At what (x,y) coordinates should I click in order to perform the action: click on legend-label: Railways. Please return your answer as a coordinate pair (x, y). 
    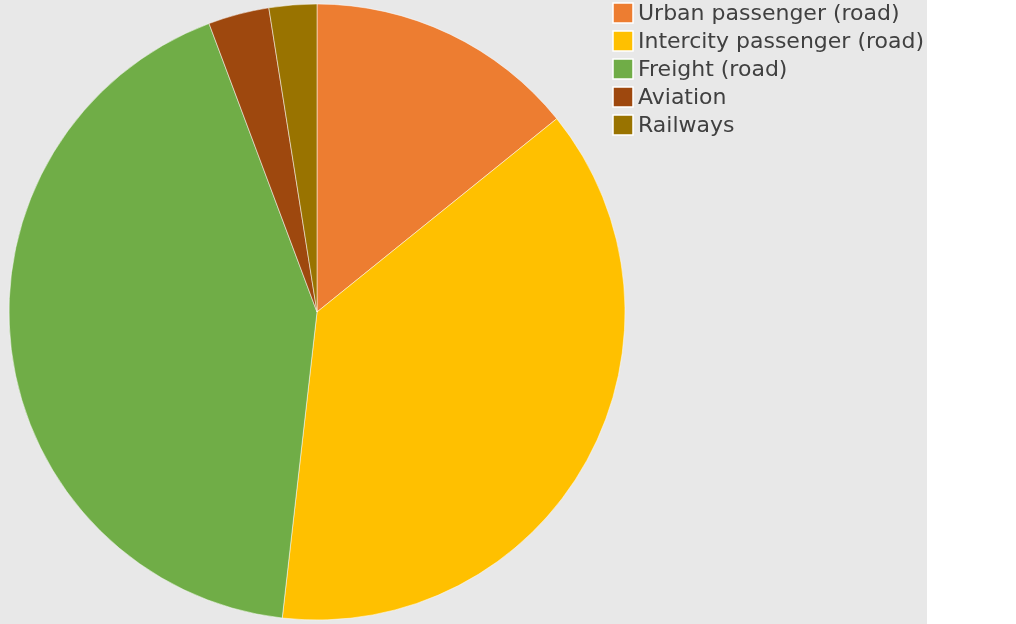
    Looking at the image, I should click on (686, 124).